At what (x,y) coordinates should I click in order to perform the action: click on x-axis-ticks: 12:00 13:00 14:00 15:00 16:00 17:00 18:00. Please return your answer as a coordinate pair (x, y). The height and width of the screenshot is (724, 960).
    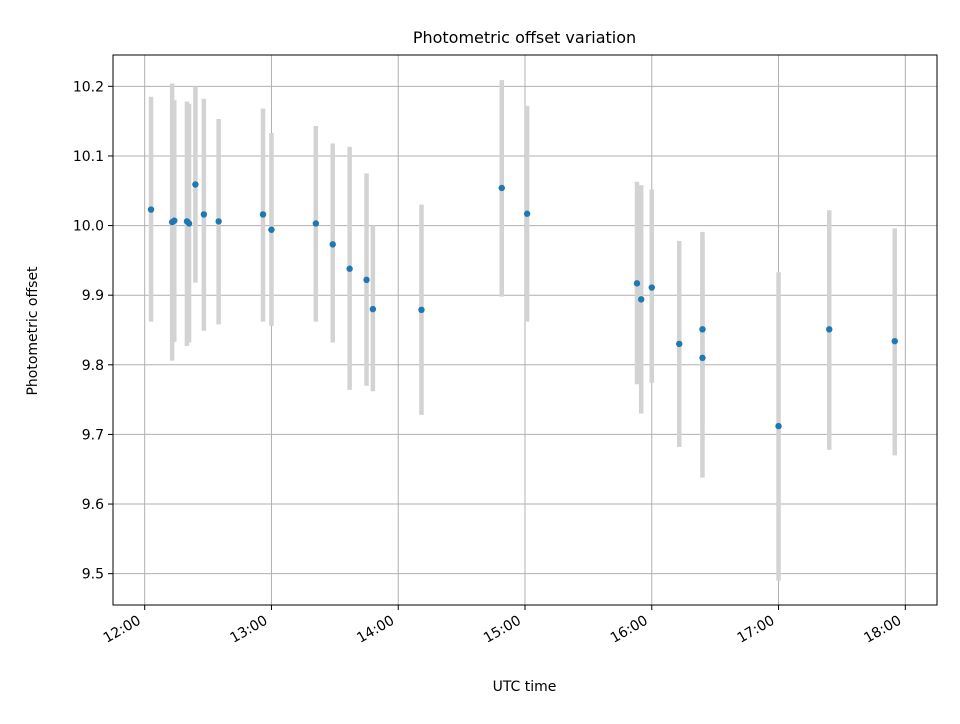
    Looking at the image, I should click on (503, 626).